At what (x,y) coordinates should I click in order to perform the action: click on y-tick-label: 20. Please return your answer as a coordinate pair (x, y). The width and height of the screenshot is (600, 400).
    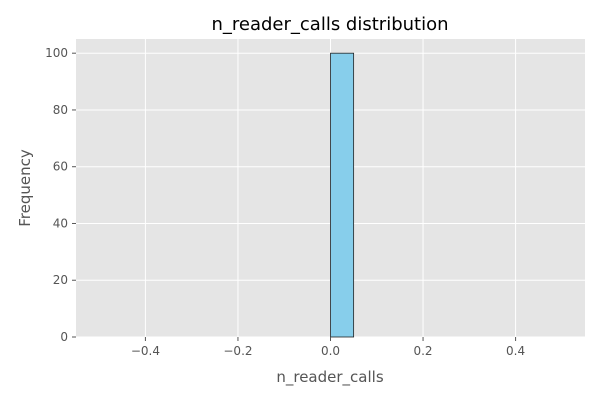
    Looking at the image, I should click on (60, 280).